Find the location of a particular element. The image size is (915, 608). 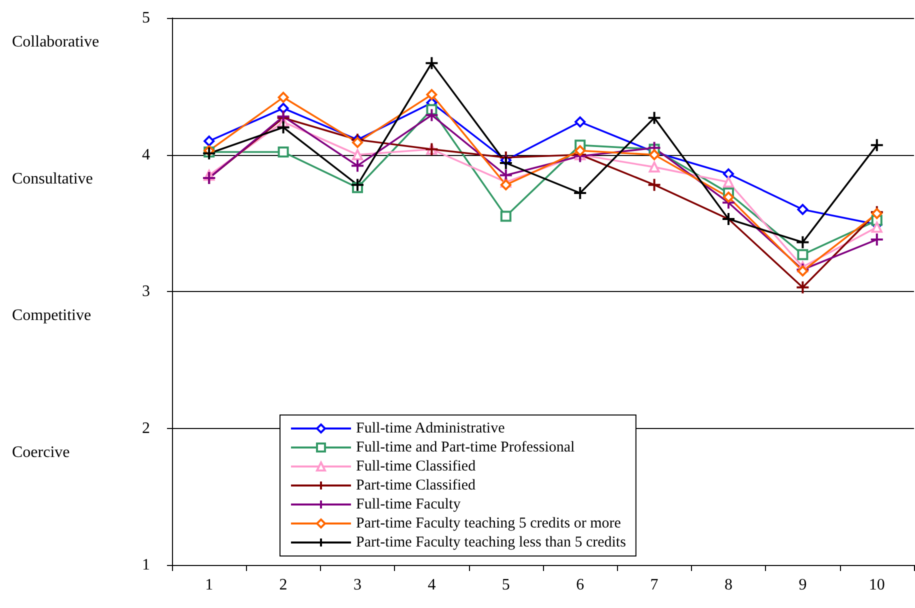

x-tick-label: 2 is located at coordinates (283, 585).